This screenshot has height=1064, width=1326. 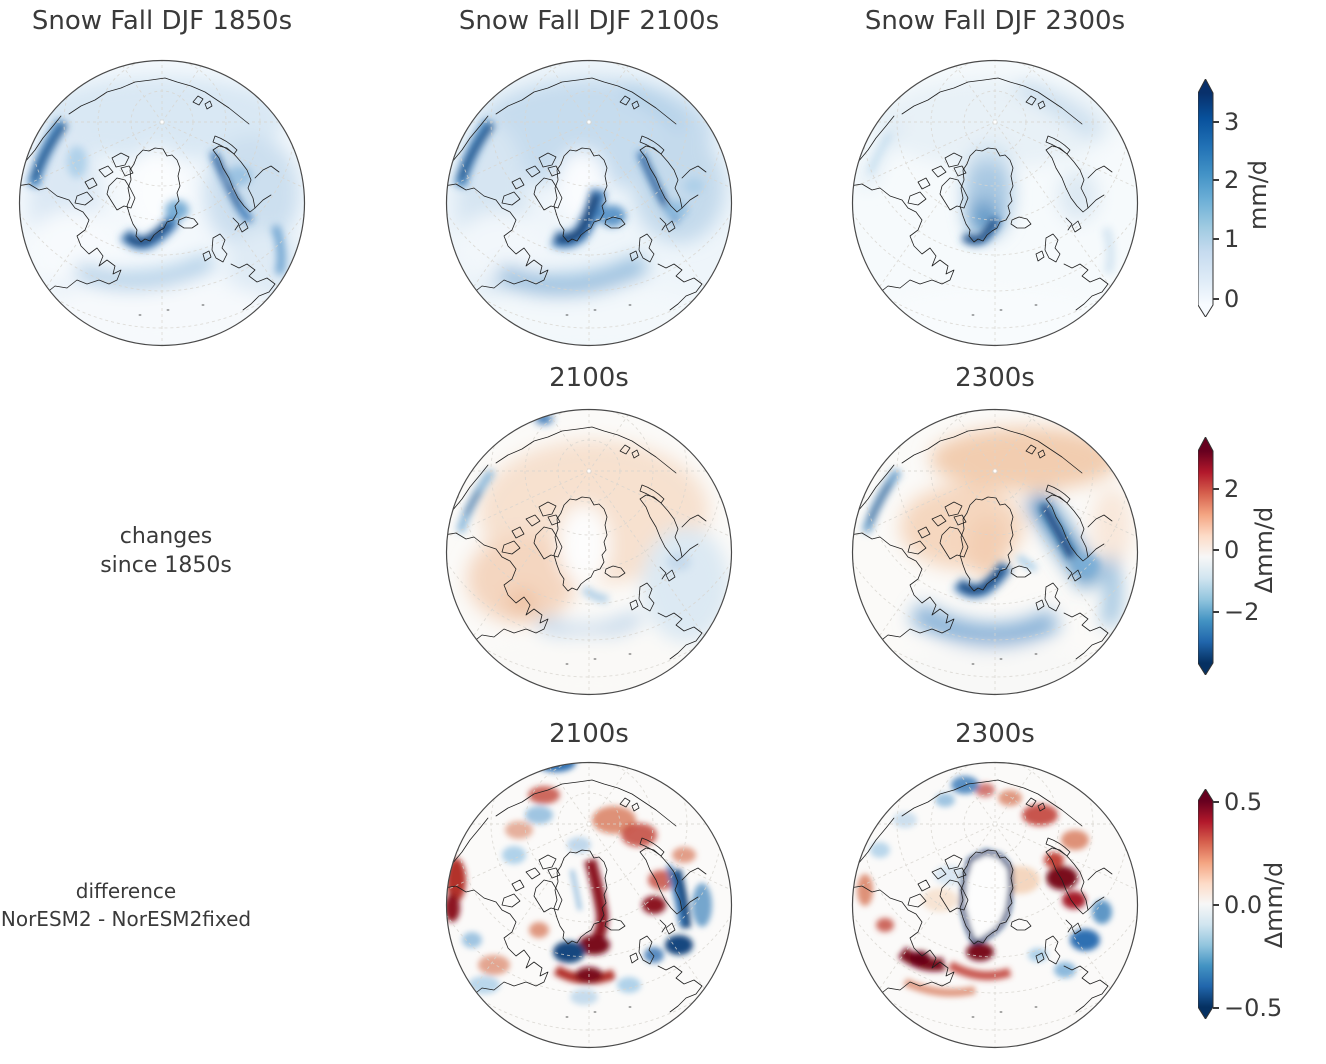 What do you see at coordinates (1258, 195) in the screenshot?
I see `colorbar-unit-label: mm/d` at bounding box center [1258, 195].